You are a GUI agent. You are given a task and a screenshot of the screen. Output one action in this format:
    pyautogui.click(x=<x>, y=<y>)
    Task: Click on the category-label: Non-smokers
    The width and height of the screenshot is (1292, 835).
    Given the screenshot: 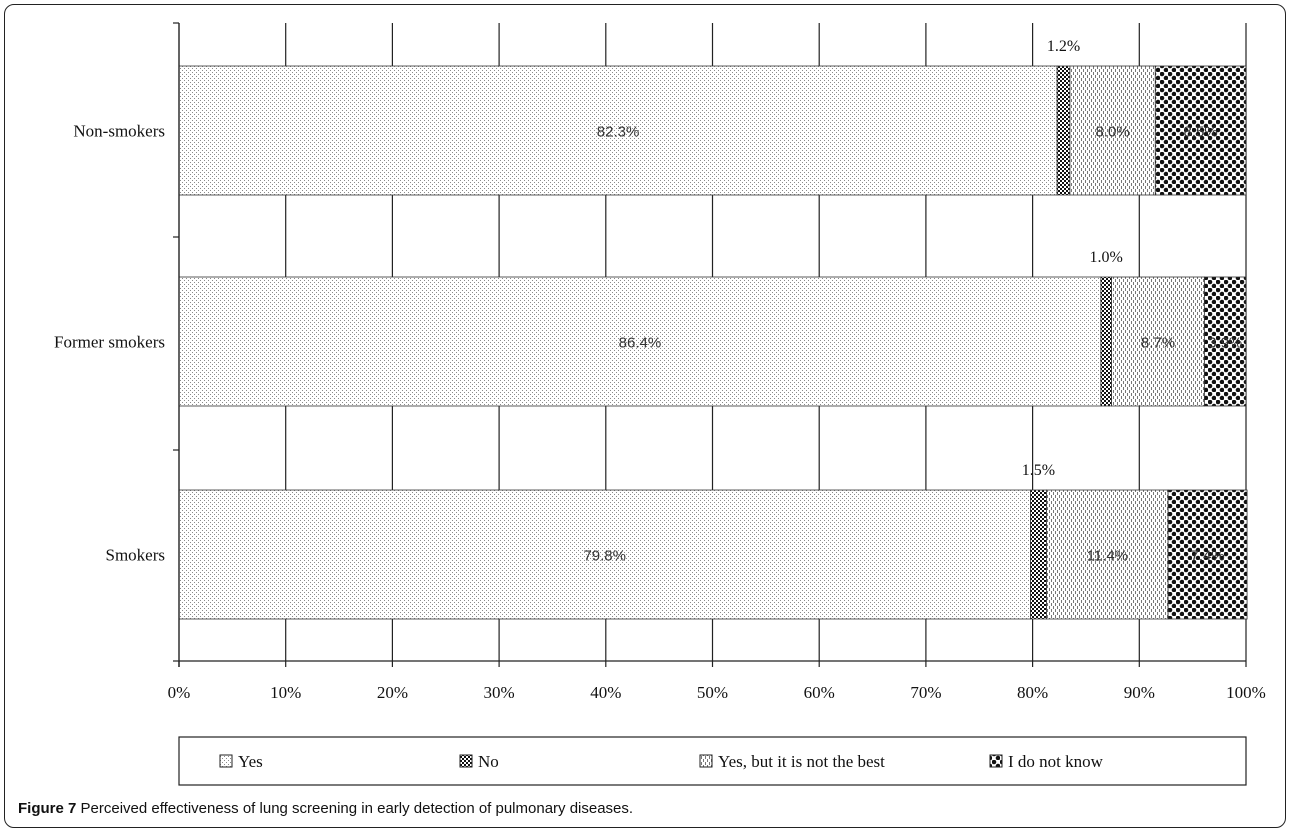 What is the action you would take?
    pyautogui.click(x=119, y=131)
    